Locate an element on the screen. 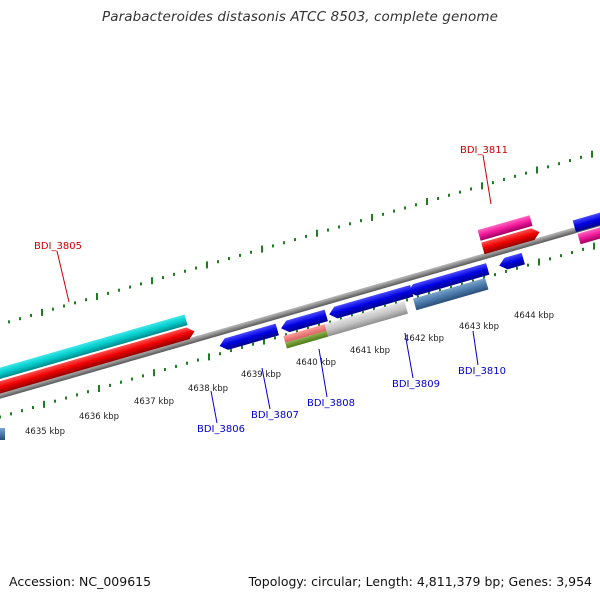 This screenshot has width=600, height=600. gene-bdi-3811-pink is located at coordinates (505, 228).